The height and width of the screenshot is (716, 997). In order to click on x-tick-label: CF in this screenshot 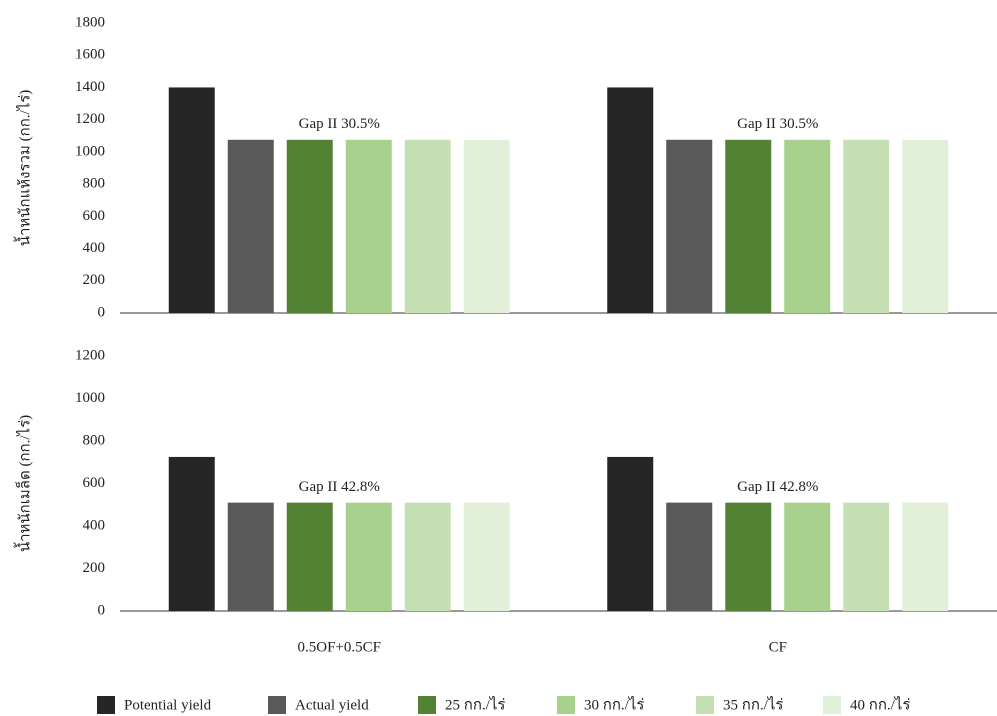, I will do `click(778, 647)`.